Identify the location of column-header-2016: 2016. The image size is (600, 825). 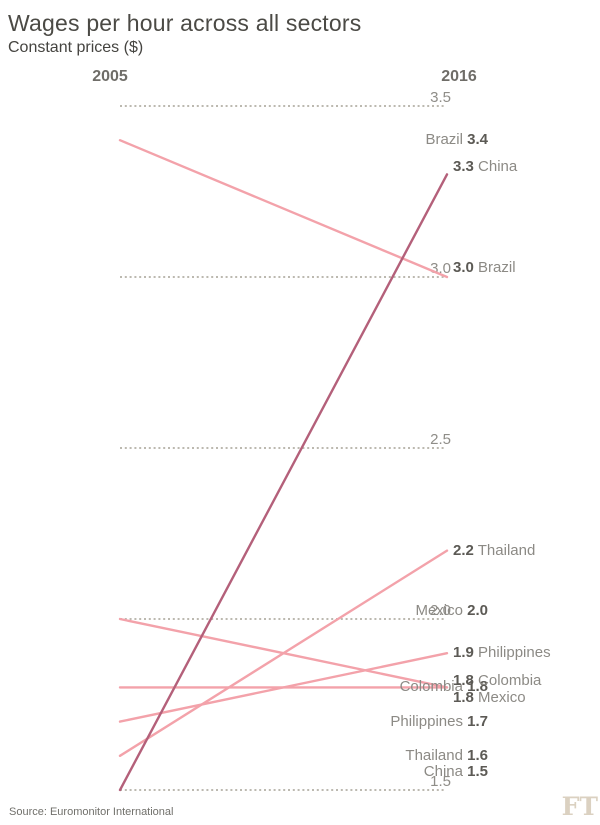
(459, 76).